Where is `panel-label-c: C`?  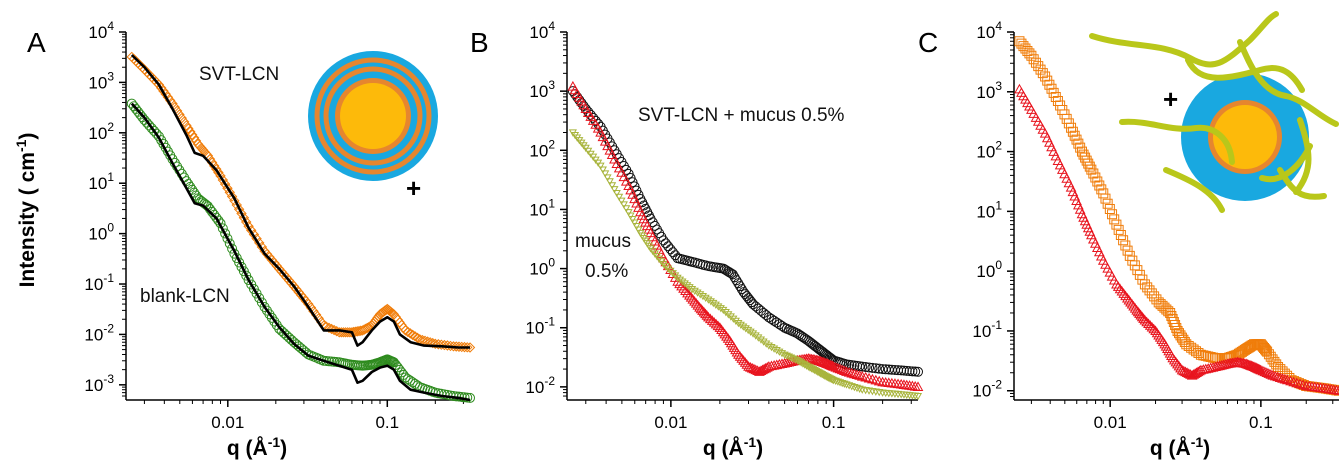 panel-label-c: C is located at coordinates (928, 42).